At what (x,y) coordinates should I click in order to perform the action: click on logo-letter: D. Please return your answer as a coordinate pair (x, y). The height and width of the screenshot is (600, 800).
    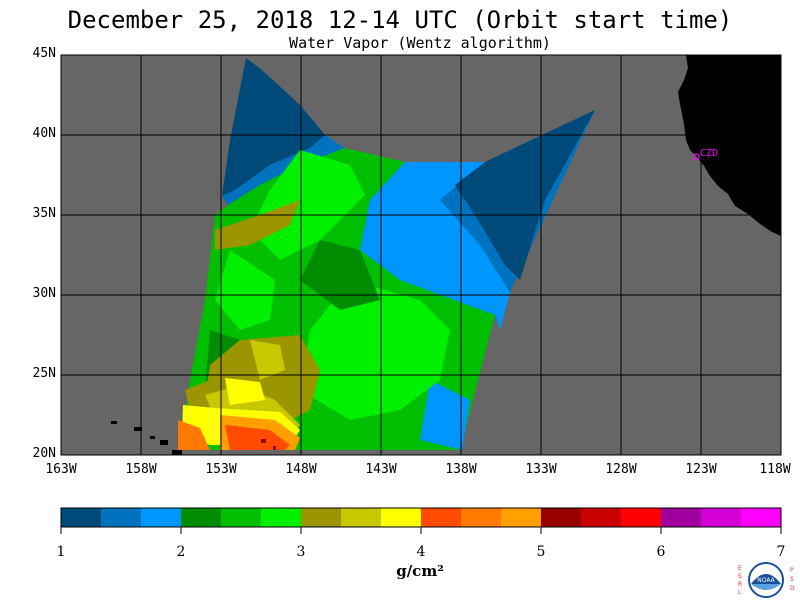
    Looking at the image, I should click on (792, 588).